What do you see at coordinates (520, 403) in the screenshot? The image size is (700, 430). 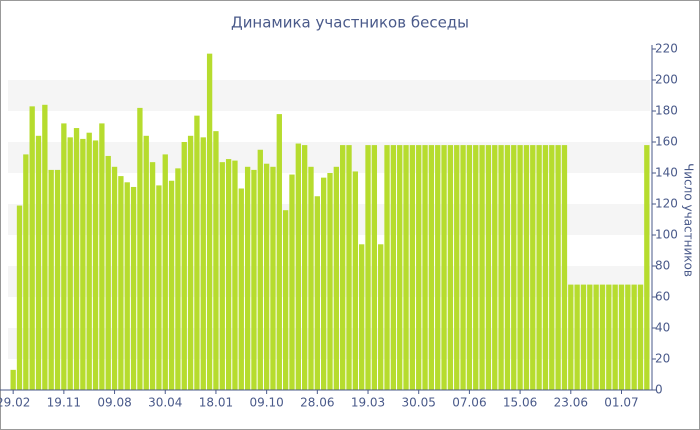 I see `x-tick-label: 15.06` at bounding box center [520, 403].